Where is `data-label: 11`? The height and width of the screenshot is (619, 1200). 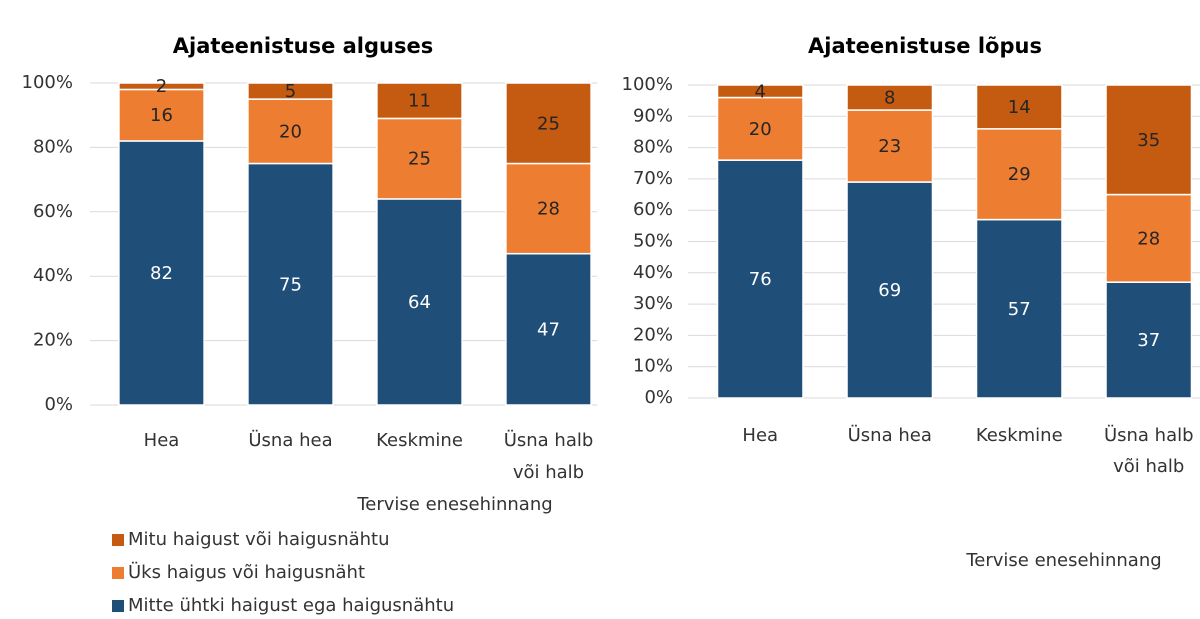 data-label: 11 is located at coordinates (419, 101).